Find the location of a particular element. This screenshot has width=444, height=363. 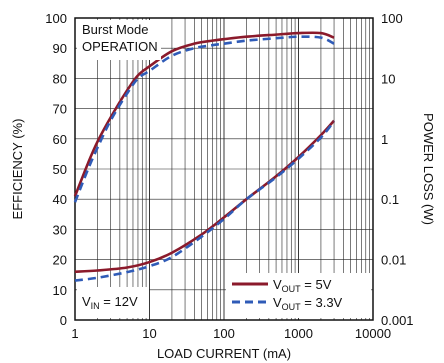

vin-label-box is located at coordinates (113, 302).